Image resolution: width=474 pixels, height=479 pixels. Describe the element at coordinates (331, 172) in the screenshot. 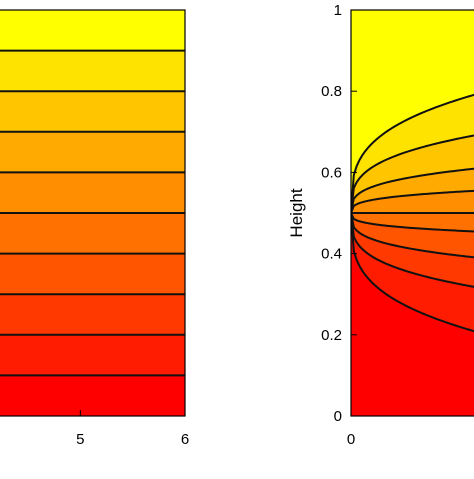

I see `y-tick-label: 0.6` at that location.